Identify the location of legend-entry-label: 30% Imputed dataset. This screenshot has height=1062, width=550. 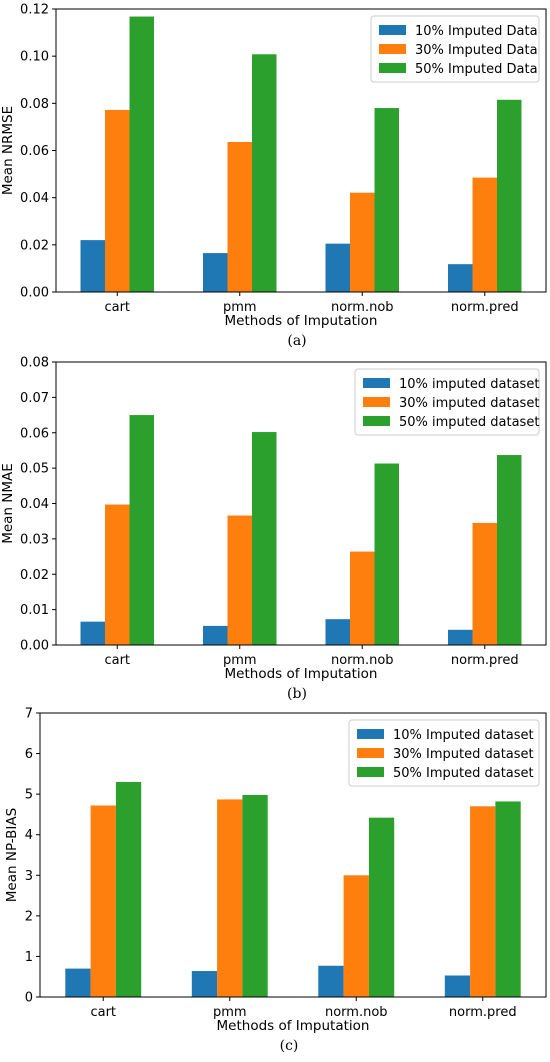
(463, 754).